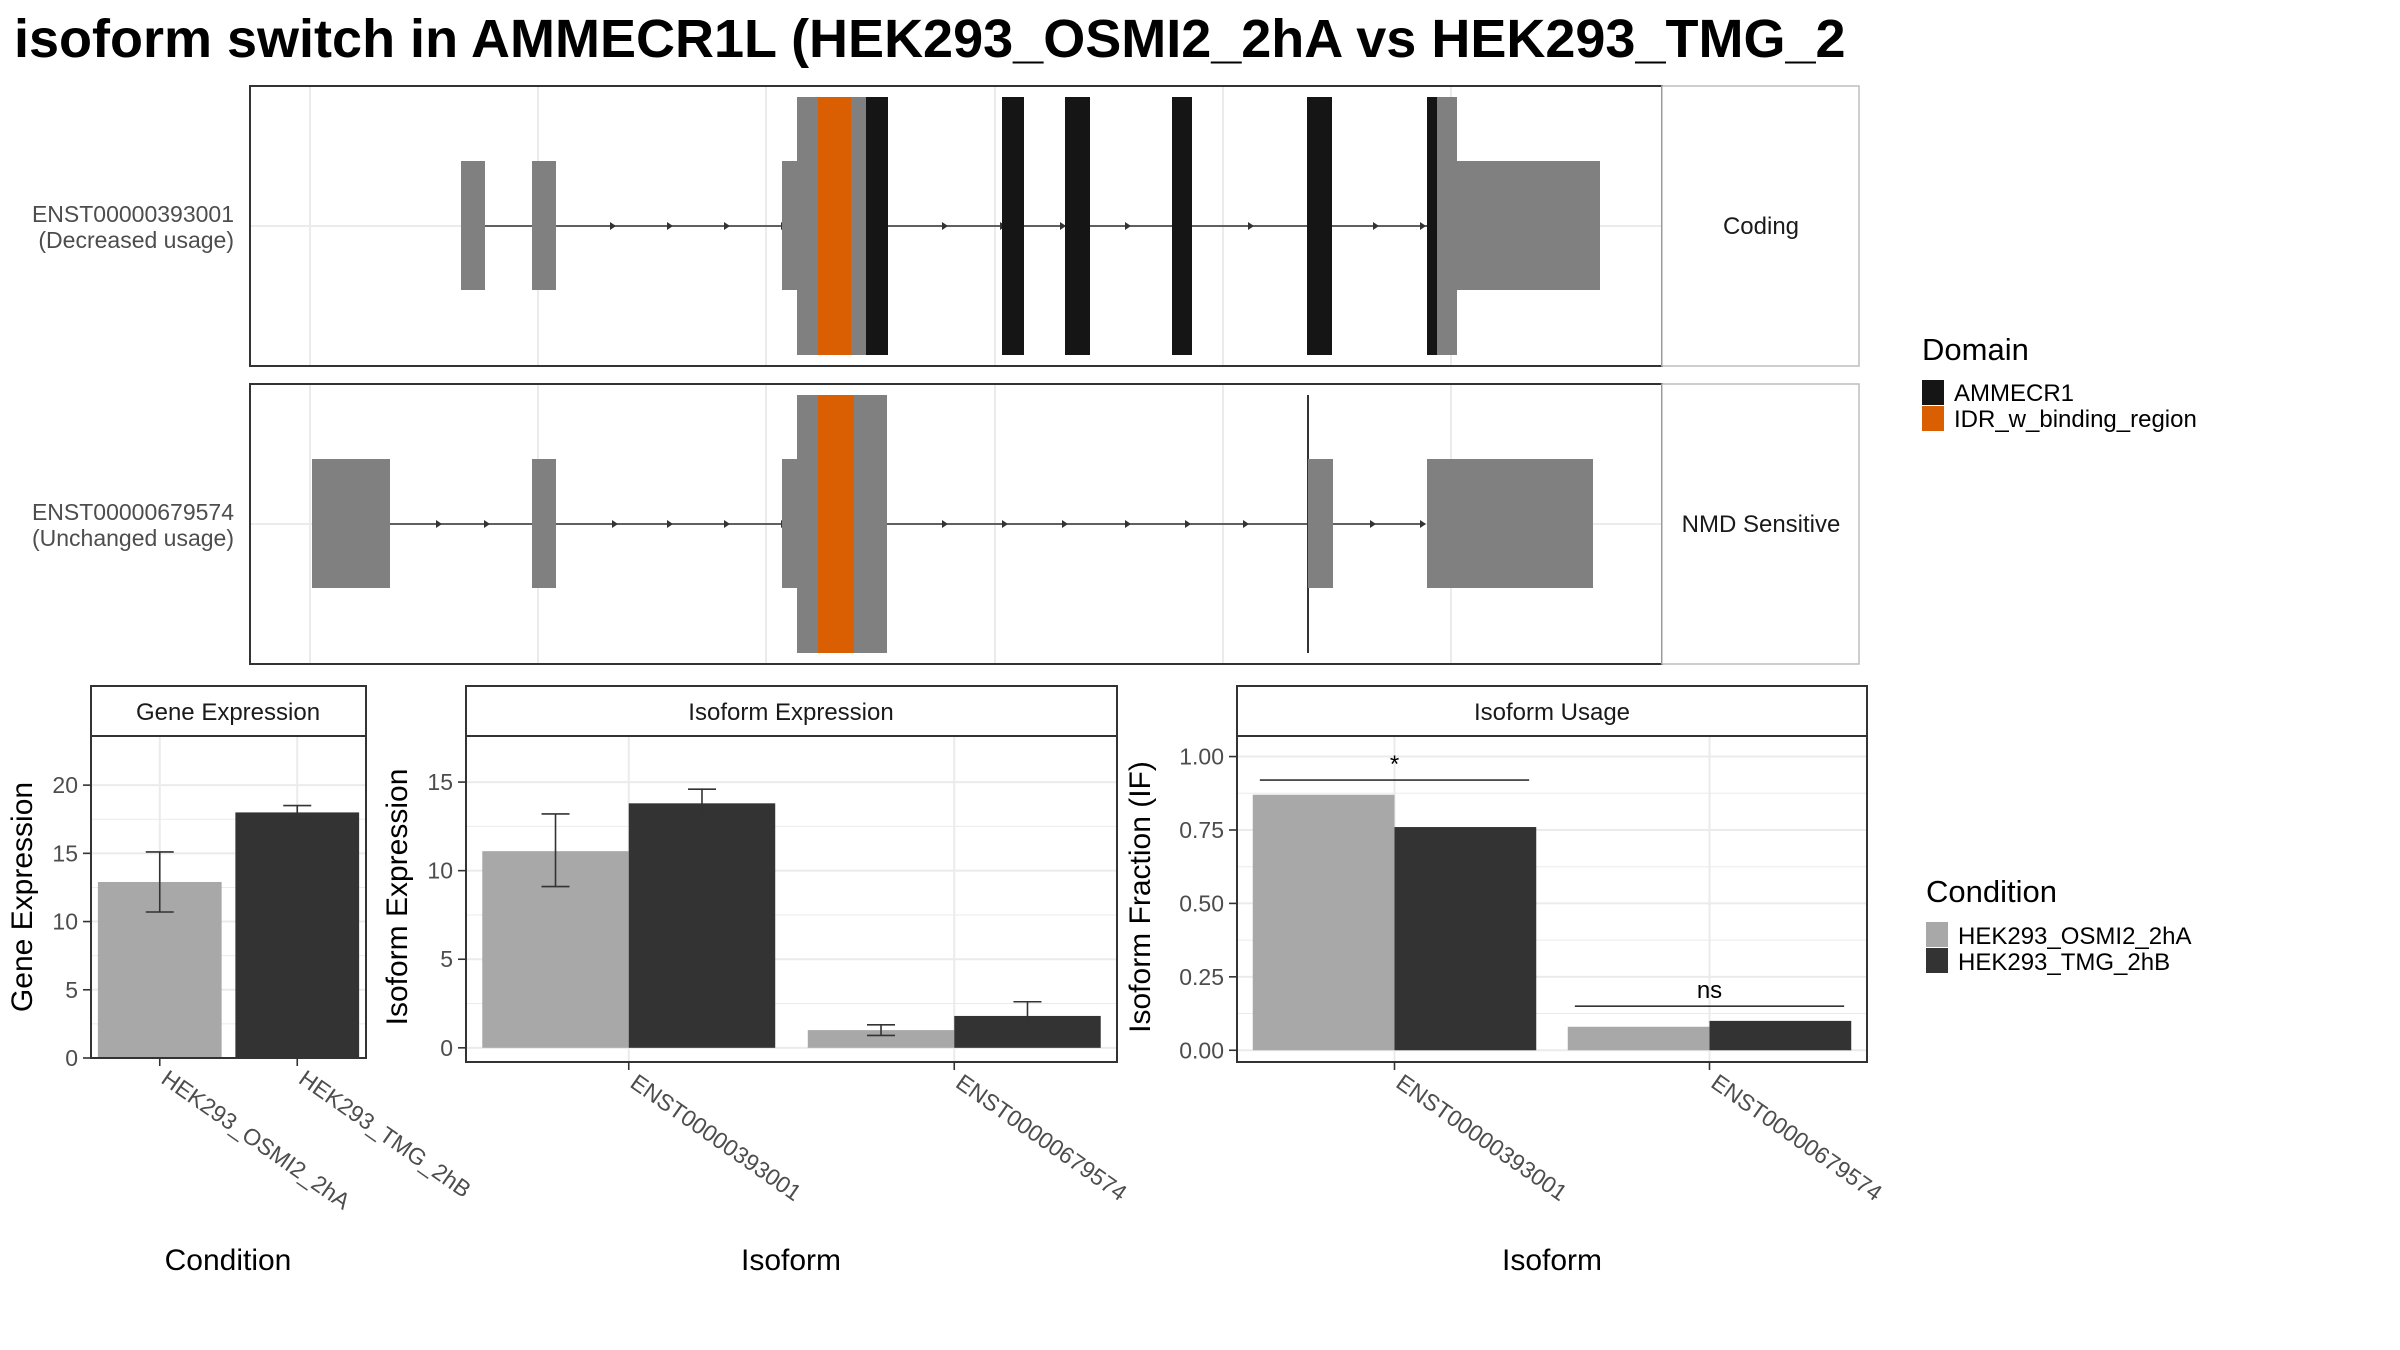 This screenshot has height=1350, width=2400. I want to click on transcript-1-usage: (Decreased usage), so click(136, 240).